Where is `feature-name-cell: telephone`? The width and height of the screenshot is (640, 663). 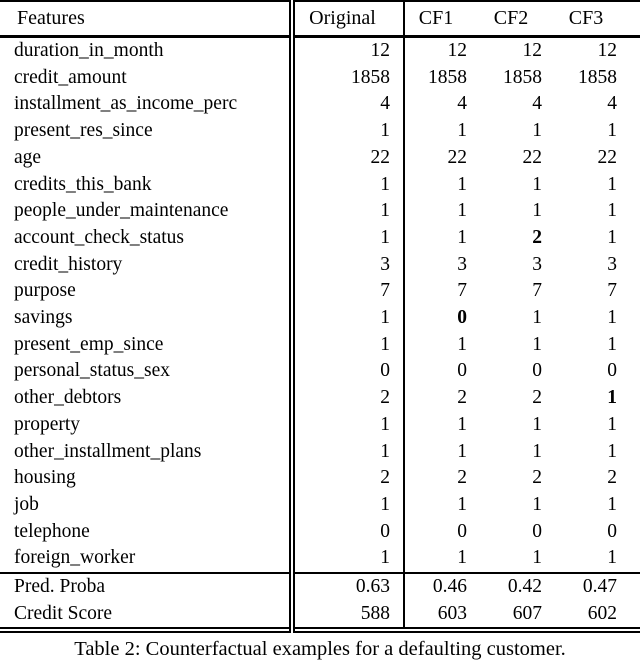
feature-name-cell: telephone is located at coordinates (147, 532).